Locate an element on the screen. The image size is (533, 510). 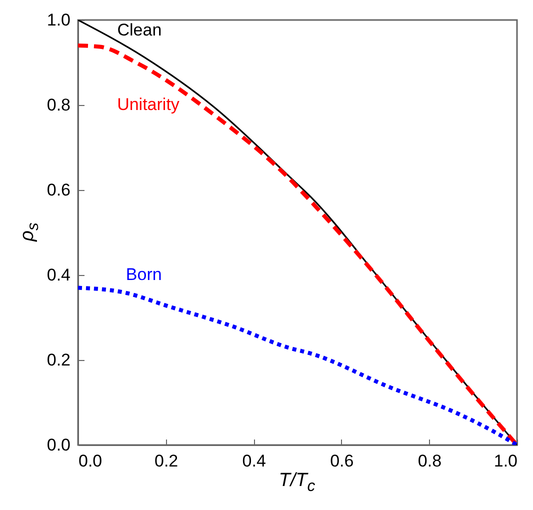
series-label: Unitarity is located at coordinates (148, 104).